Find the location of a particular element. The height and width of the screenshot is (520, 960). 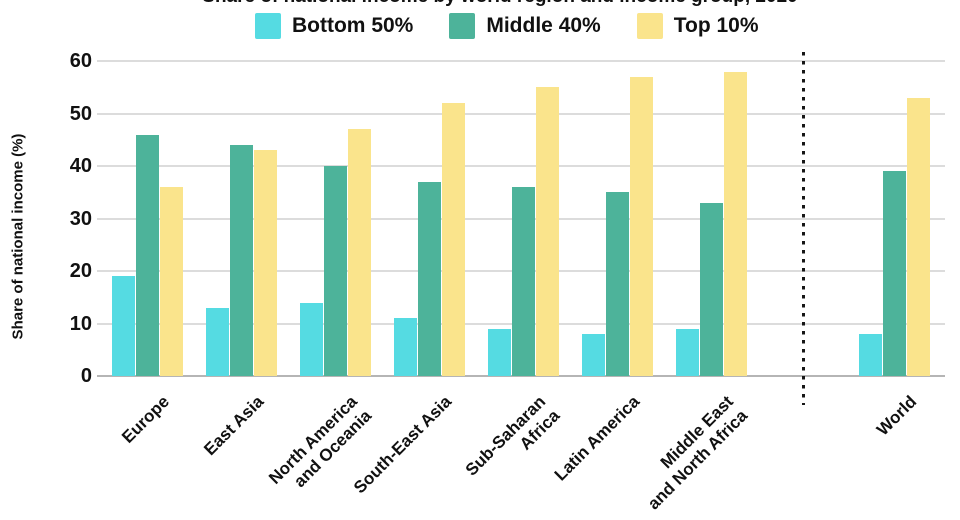

y-axis-tick-label: 20 is located at coordinates (80, 271).